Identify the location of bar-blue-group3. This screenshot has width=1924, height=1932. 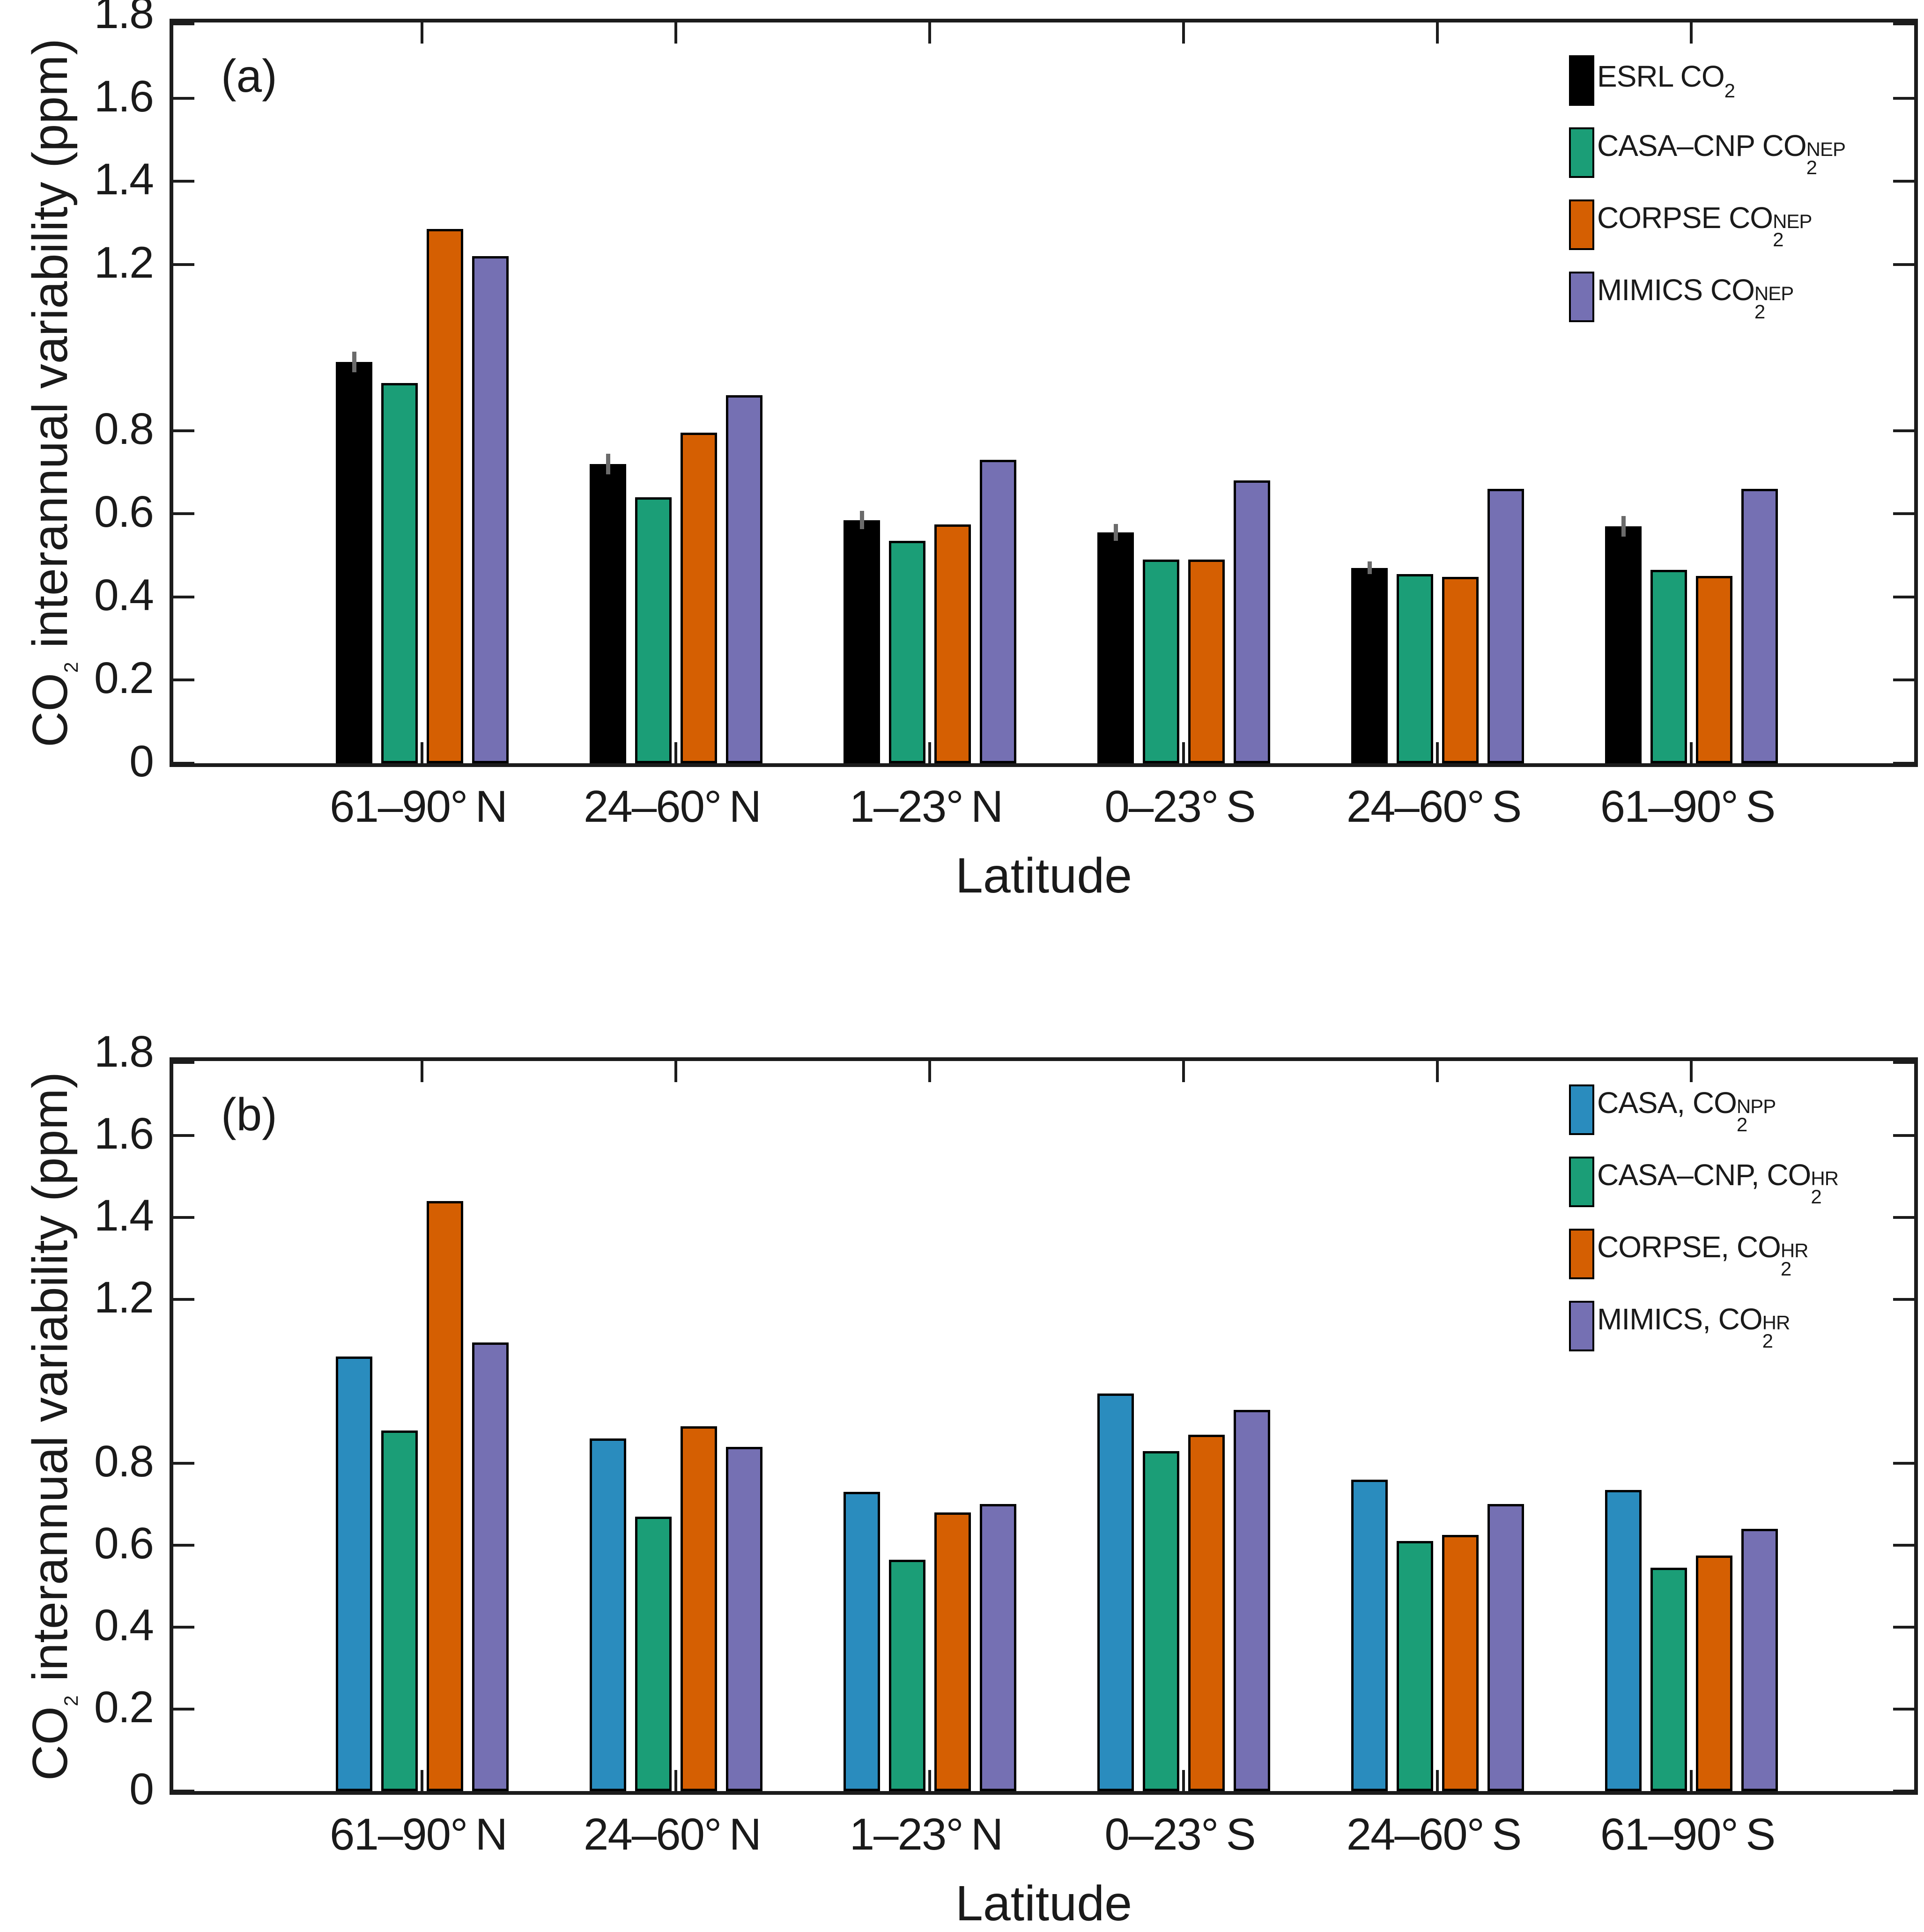
(861, 1641).